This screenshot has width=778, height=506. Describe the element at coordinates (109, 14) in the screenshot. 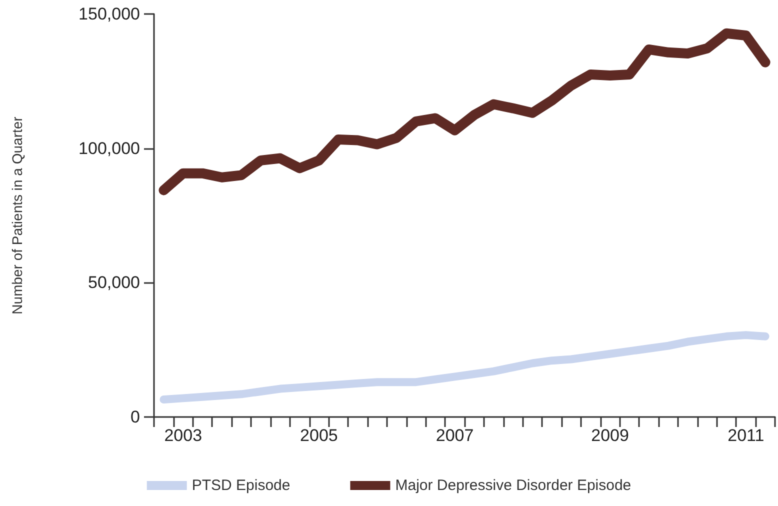

I see `y-tick-label: 150,000` at that location.